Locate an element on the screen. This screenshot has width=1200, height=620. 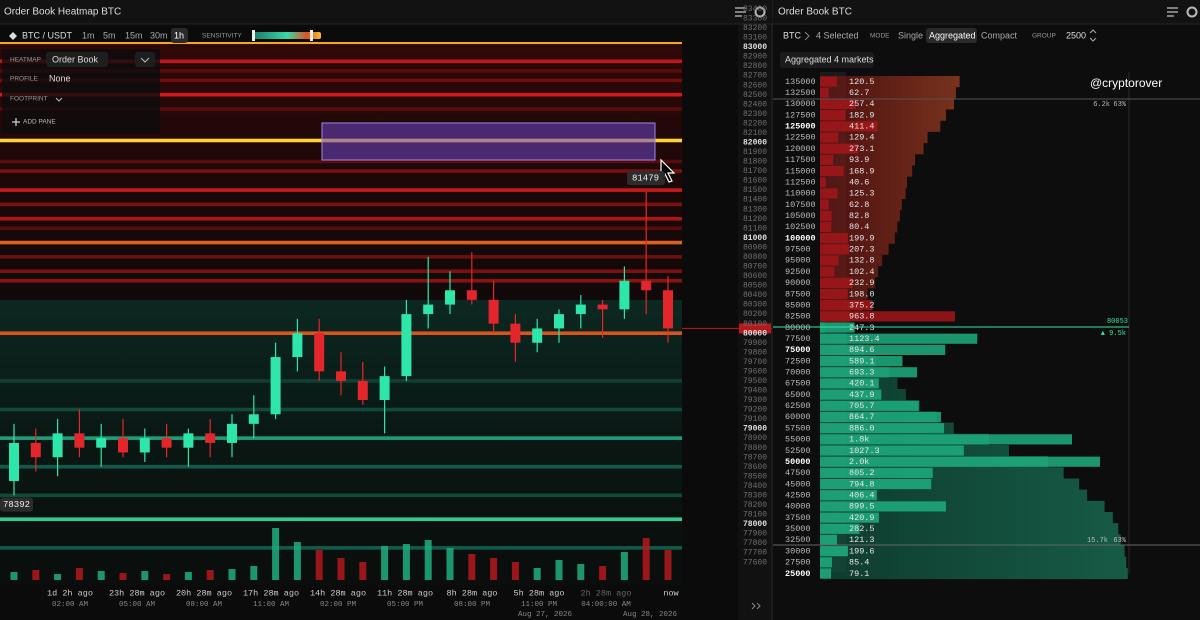
bid-price: 70000 is located at coordinates (798, 373).